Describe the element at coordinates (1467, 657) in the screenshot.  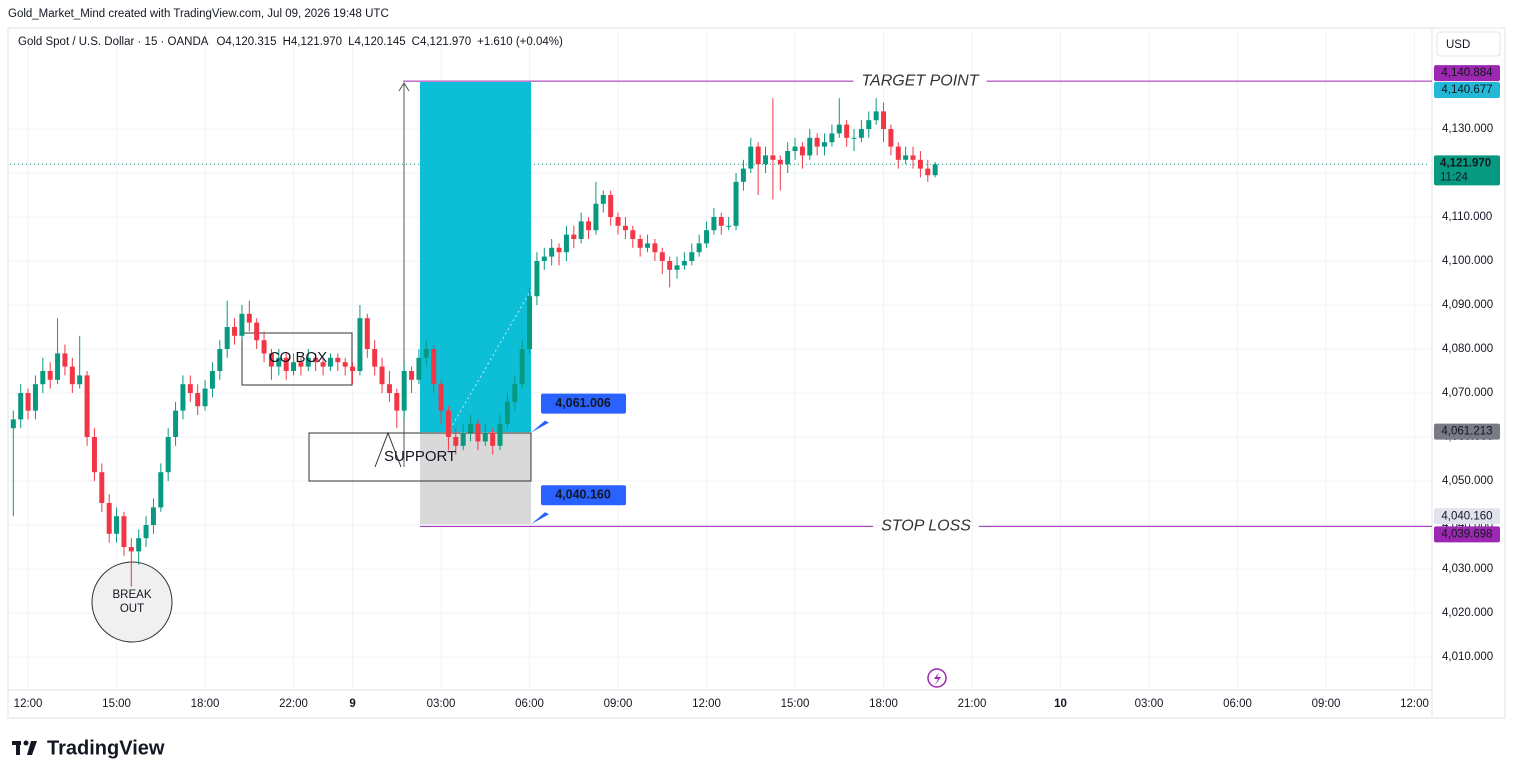
I see `y-tick-label: 4,010.000` at that location.